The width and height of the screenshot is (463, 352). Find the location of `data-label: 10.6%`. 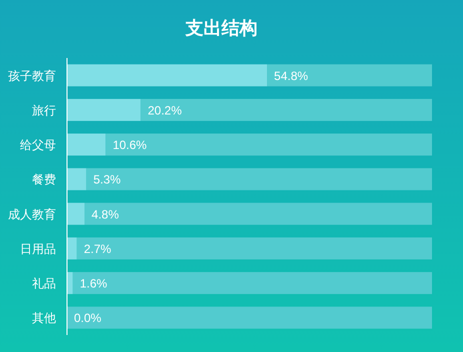

data-label: 10.6% is located at coordinates (130, 145).